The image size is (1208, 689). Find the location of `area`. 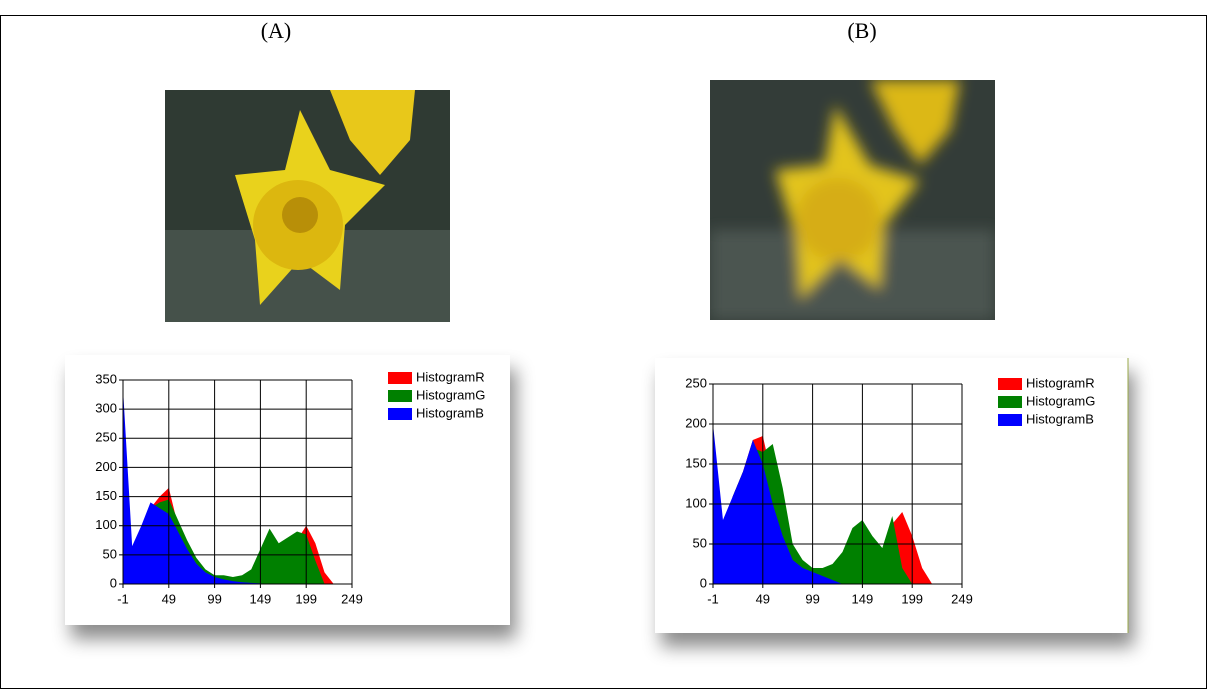

area is located at coordinates (237, 486).